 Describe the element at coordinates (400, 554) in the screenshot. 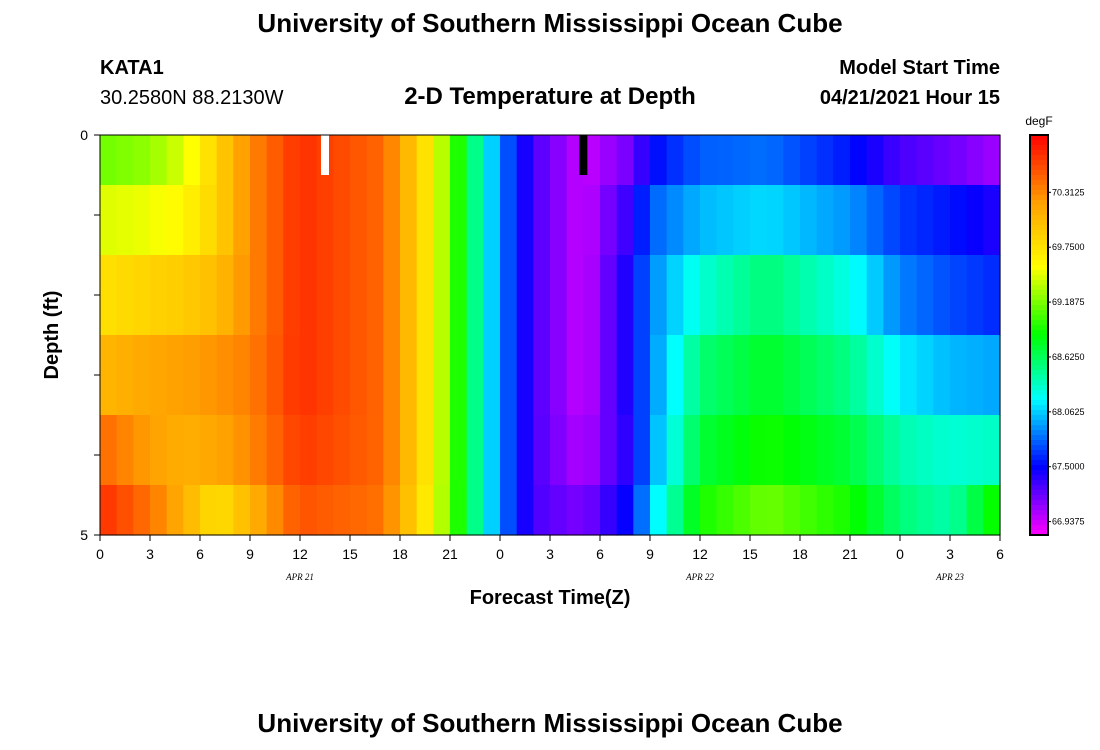

I see `x-tick-label: 18` at that location.